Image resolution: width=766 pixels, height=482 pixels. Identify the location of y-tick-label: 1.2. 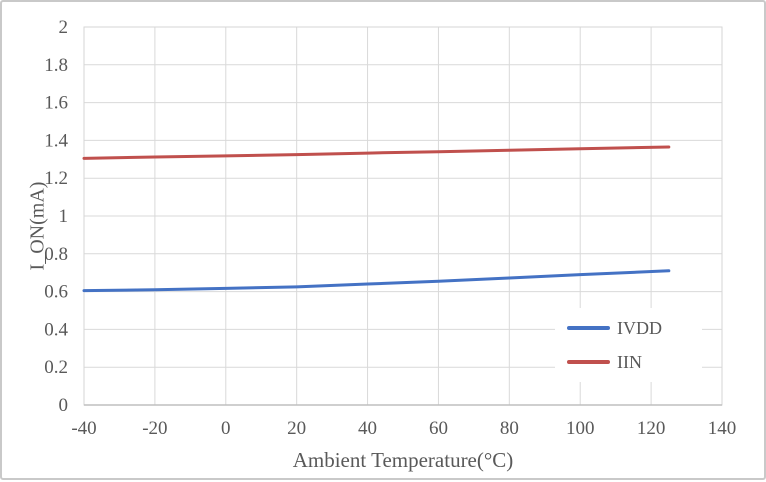
(56, 178).